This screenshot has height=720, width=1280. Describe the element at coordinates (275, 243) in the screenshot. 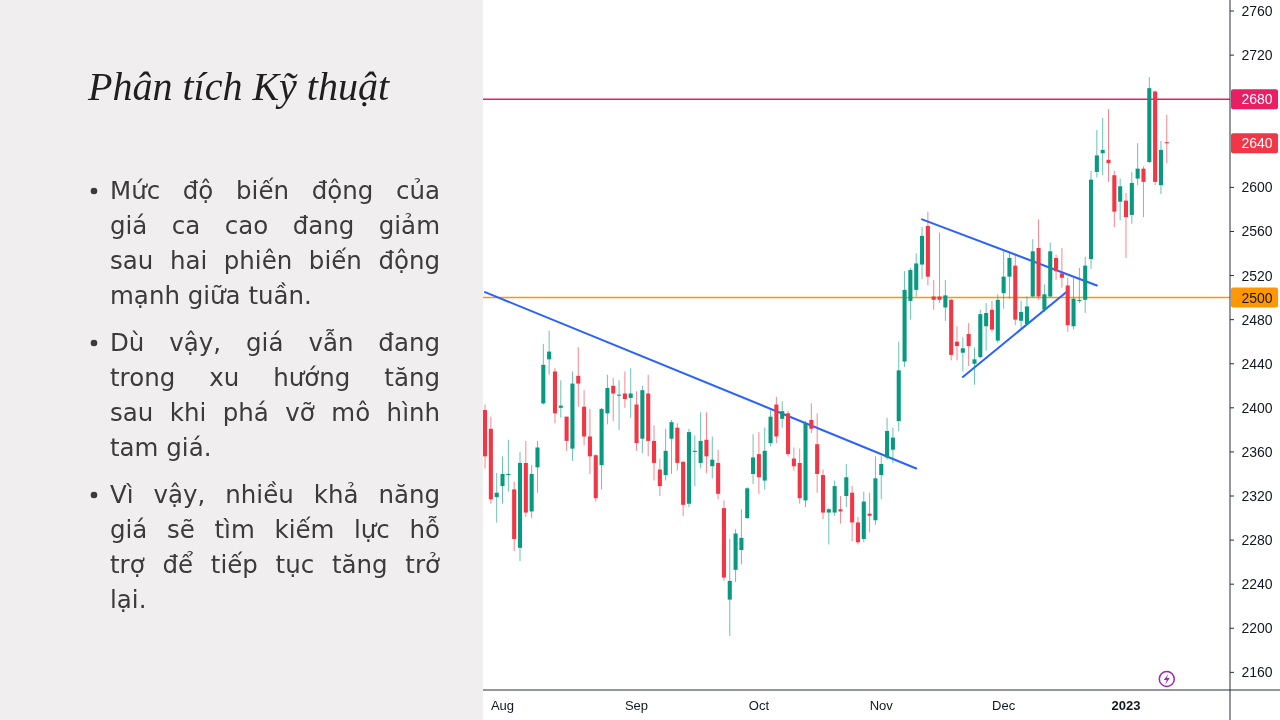

I see `text: Mức độ biến động của giá ca cao đang giảm sau hai phiên biến động mạnh giữa tuần.` at that location.